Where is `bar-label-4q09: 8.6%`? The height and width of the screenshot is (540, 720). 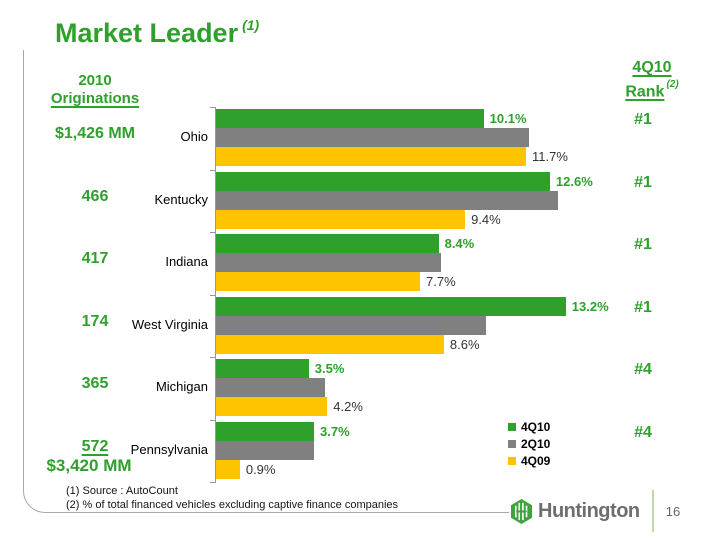
bar-label-4q09: 8.6% is located at coordinates (464, 344).